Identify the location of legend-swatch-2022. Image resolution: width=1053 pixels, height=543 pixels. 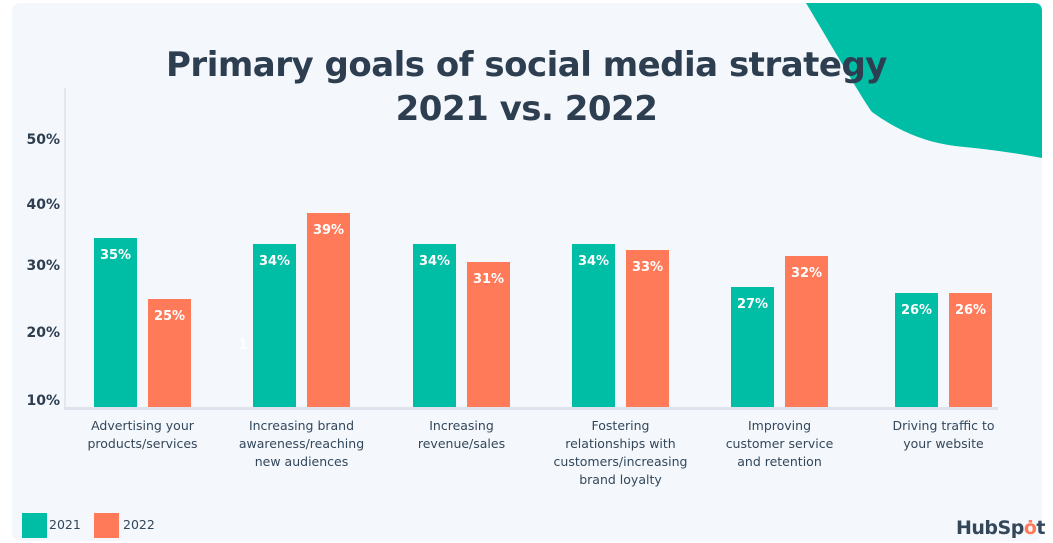
(106, 525).